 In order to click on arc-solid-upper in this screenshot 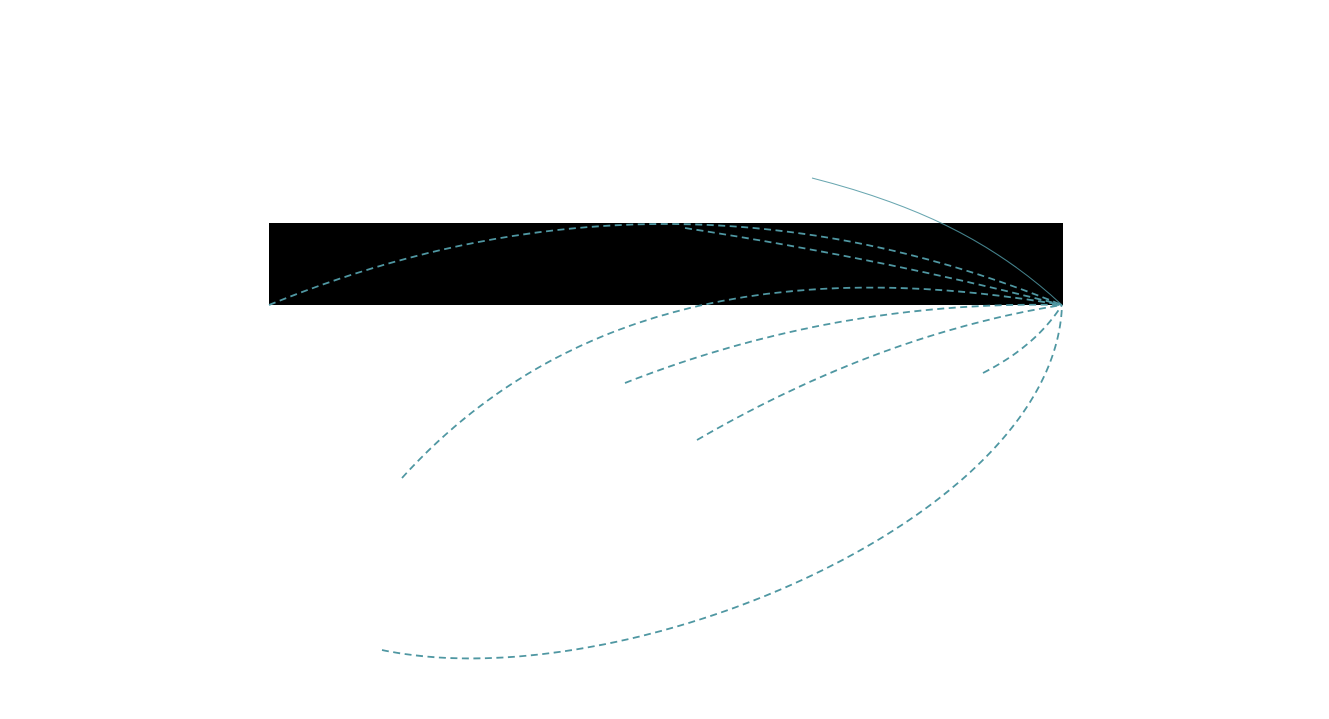, I will do `click(937, 241)`.